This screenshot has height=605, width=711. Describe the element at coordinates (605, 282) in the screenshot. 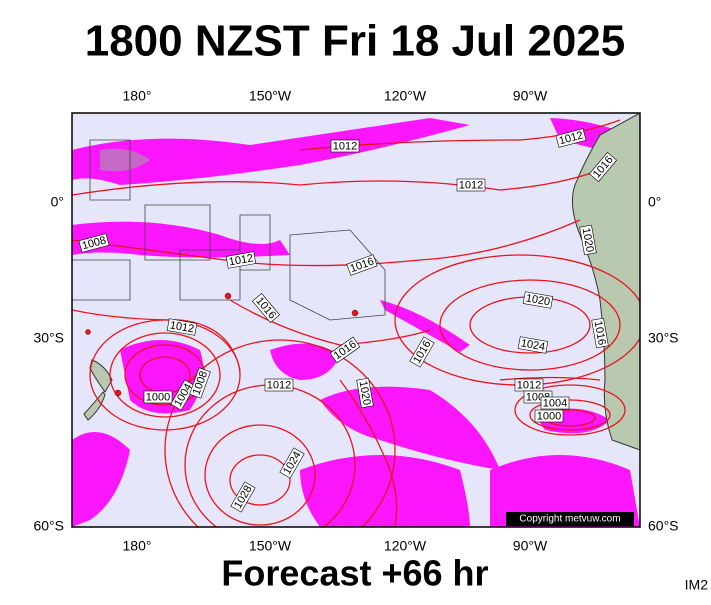

I see `south-america` at that location.